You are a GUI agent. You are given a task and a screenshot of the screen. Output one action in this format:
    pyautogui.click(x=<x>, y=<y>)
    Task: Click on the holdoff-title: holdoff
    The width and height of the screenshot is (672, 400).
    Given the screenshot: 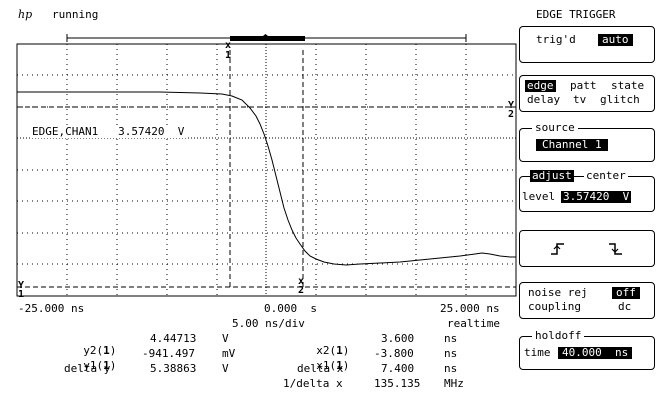 What is the action you would take?
    pyautogui.click(x=558, y=336)
    